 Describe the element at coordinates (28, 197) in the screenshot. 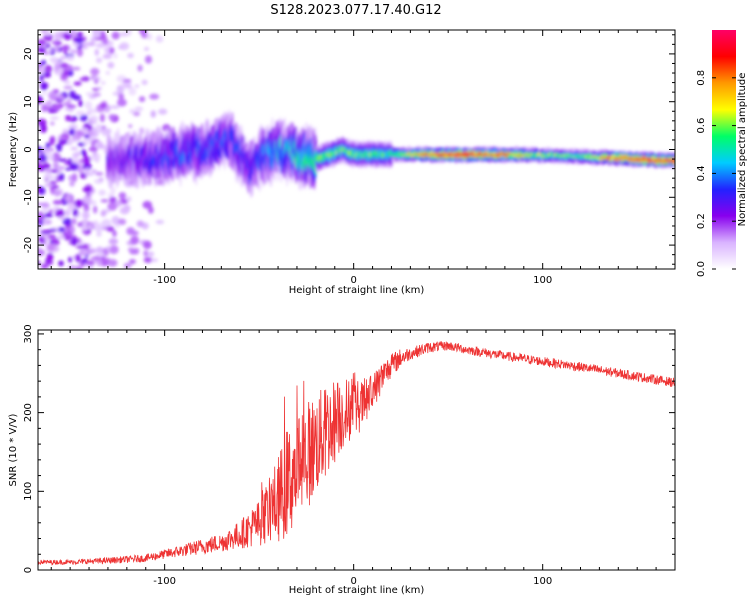

I see `spectrogram-y-tick-label: -10` at that location.